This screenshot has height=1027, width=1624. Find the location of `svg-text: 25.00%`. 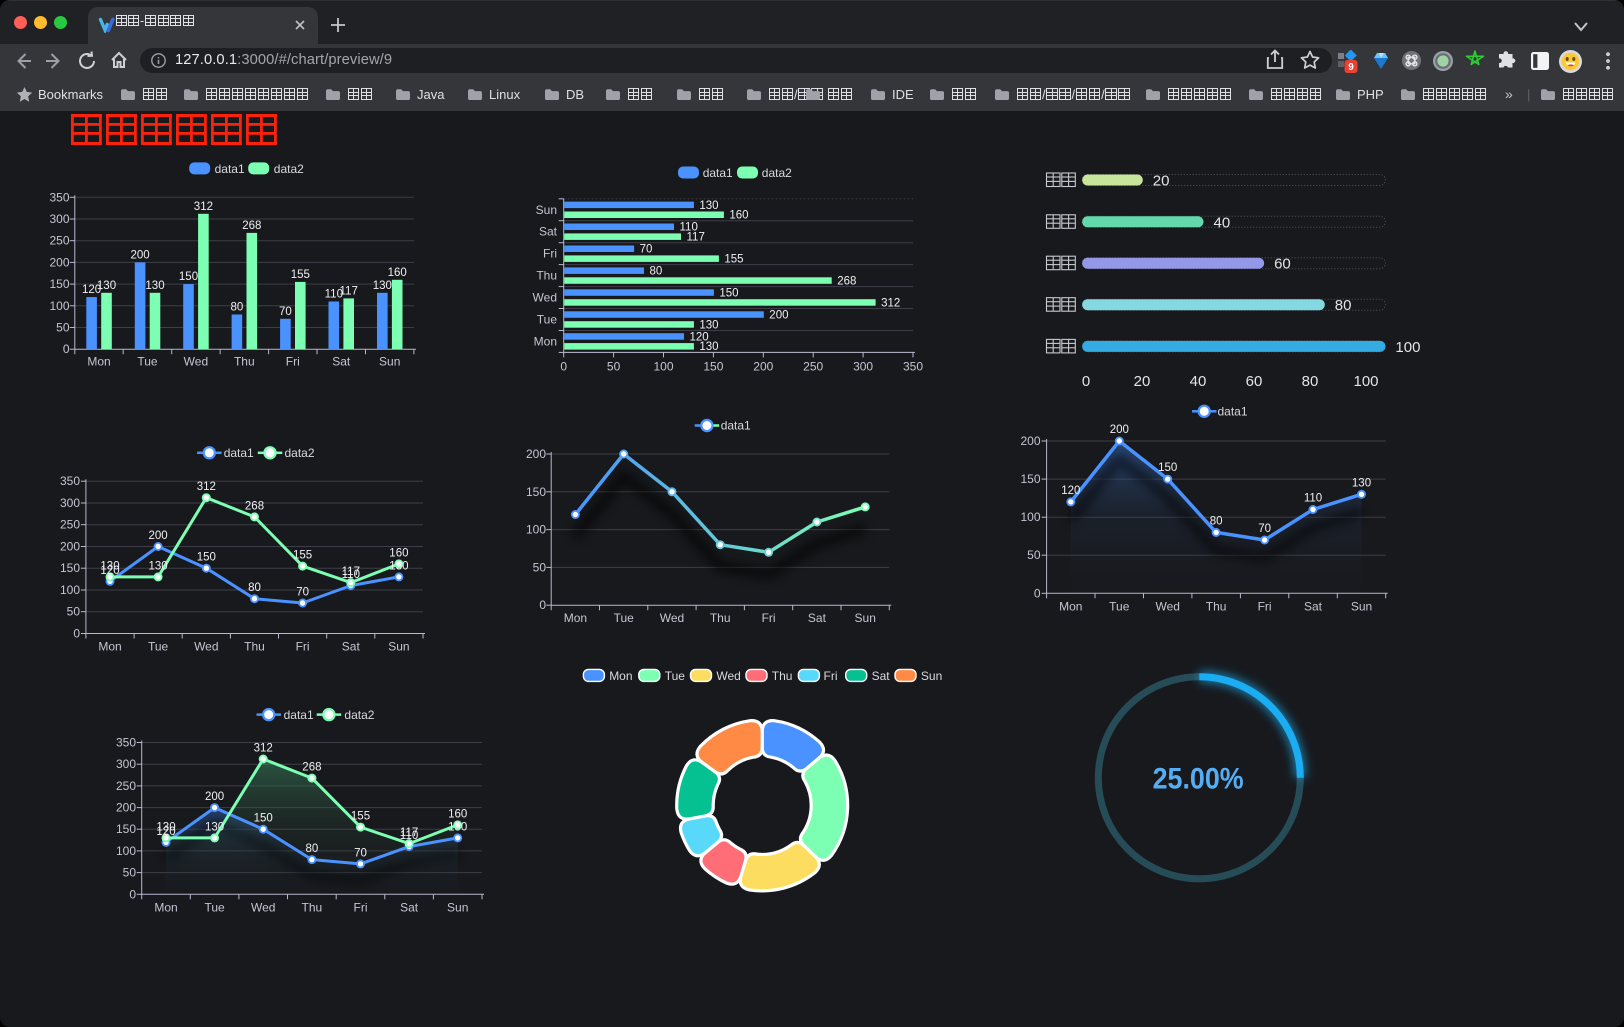

svg-text: 25.00% is located at coordinates (1198, 779).